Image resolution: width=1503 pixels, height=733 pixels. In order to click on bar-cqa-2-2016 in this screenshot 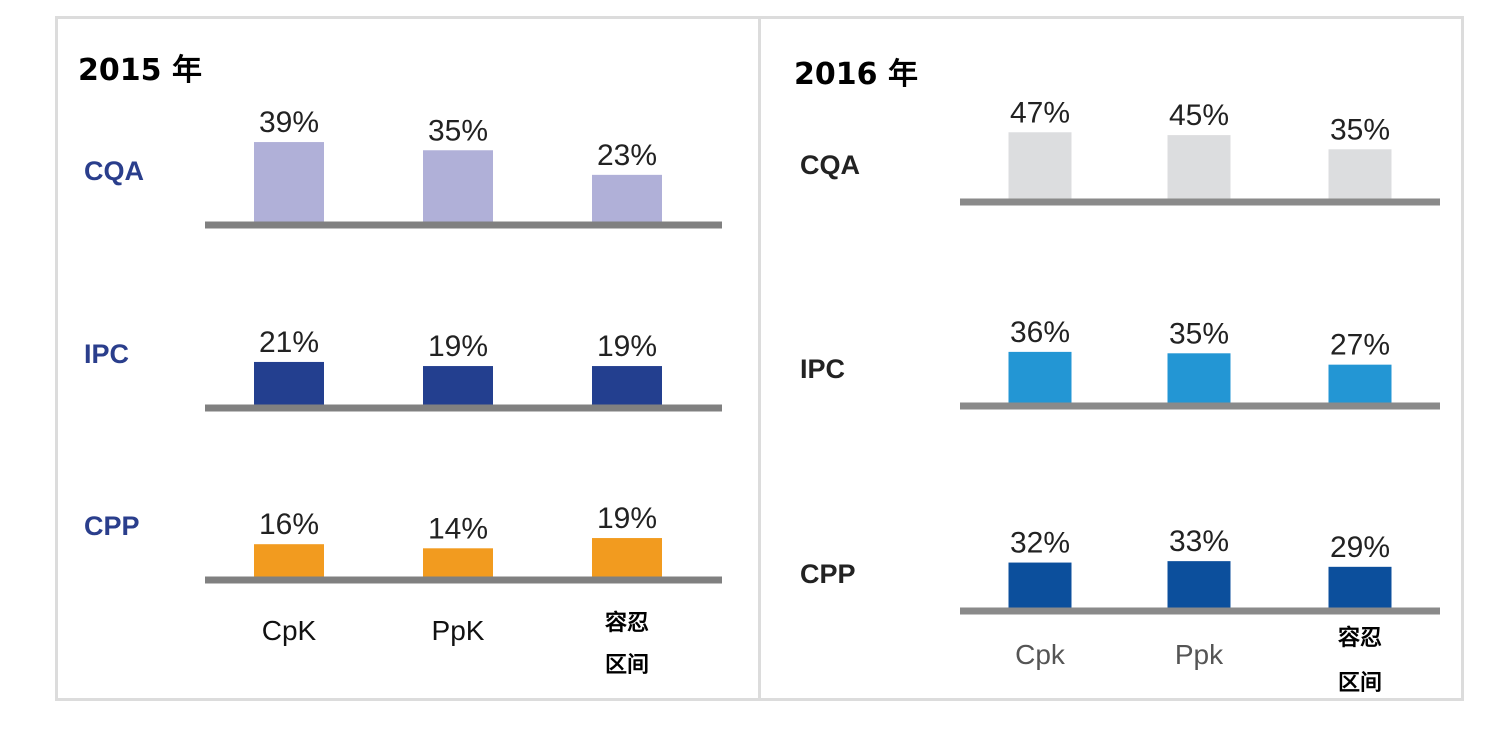, I will do `click(1199, 167)`.